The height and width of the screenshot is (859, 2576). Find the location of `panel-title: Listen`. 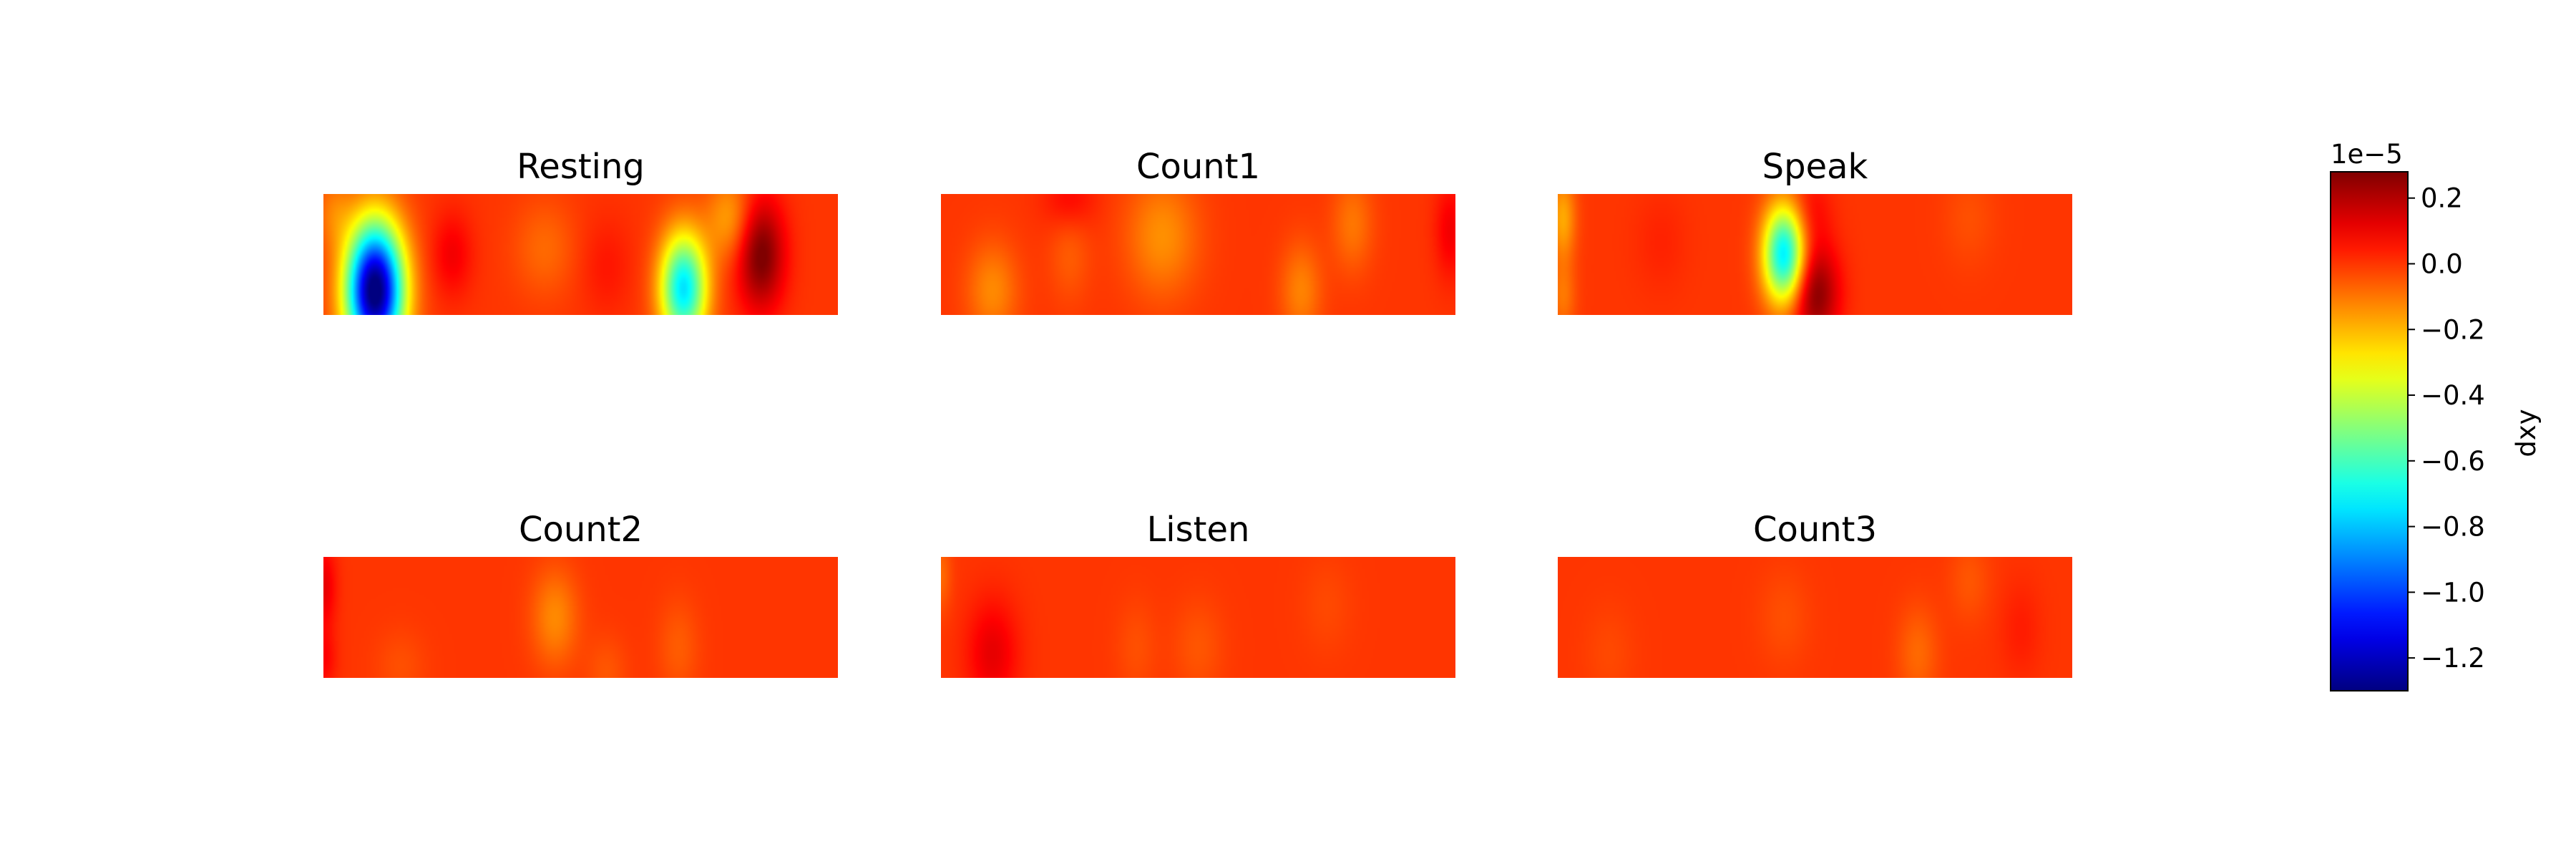

panel-title: Listen is located at coordinates (1198, 530).